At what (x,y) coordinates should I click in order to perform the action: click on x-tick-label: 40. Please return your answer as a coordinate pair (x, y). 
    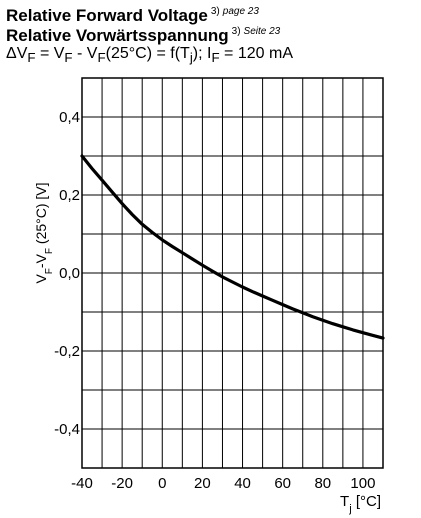
    Looking at the image, I should click on (242, 483).